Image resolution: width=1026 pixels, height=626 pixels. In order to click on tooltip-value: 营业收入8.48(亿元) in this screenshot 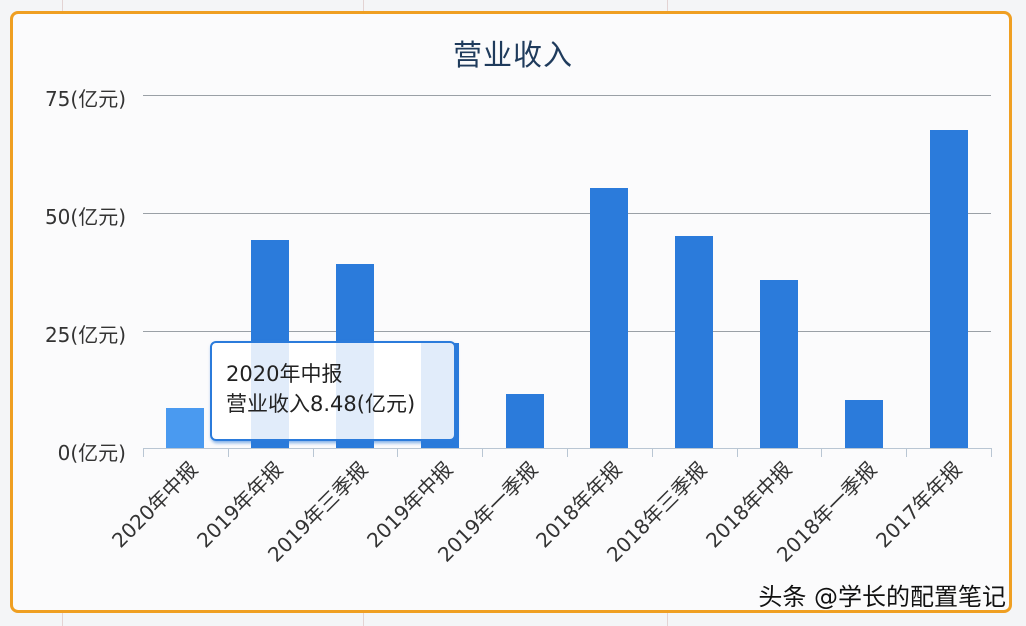, I will do `click(321, 404)`.